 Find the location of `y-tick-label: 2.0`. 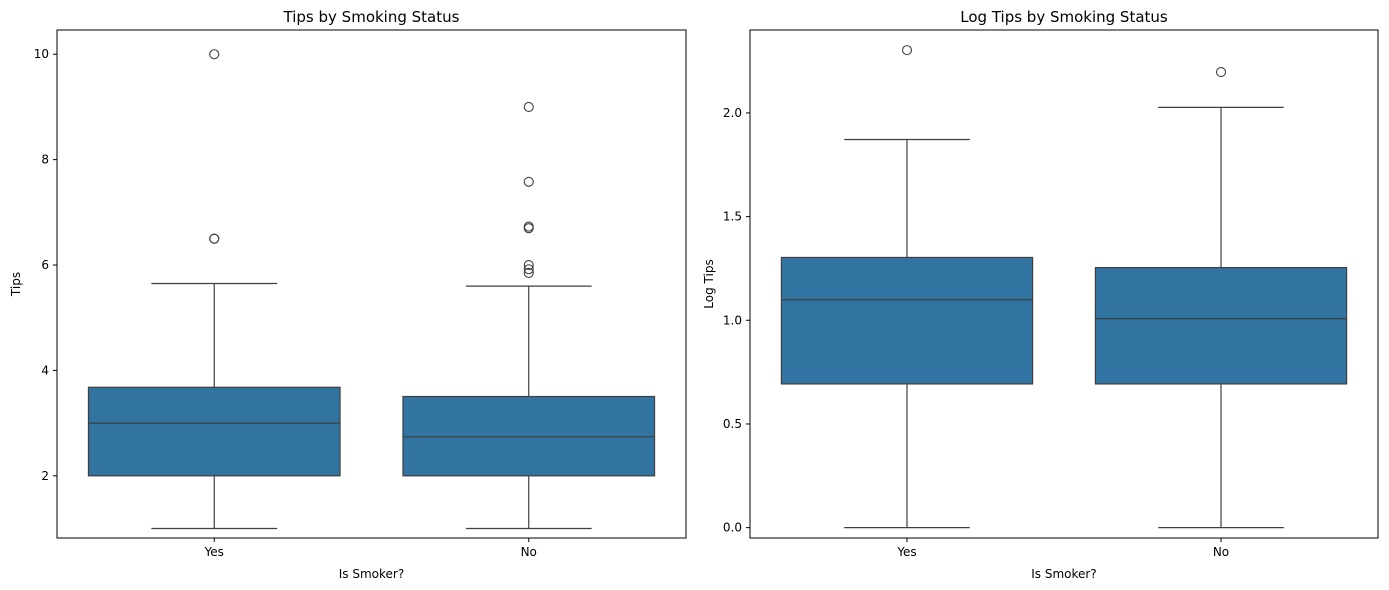

y-tick-label: 2.0 is located at coordinates (732, 113).